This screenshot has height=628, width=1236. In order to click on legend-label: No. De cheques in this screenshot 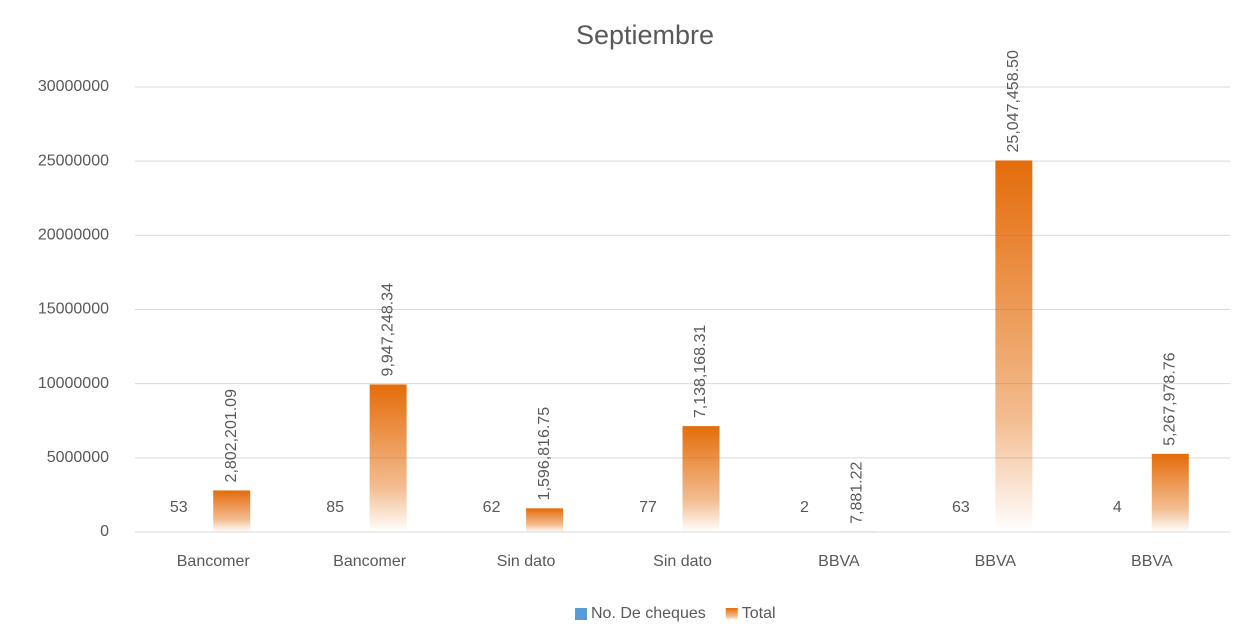, I will do `click(648, 613)`.